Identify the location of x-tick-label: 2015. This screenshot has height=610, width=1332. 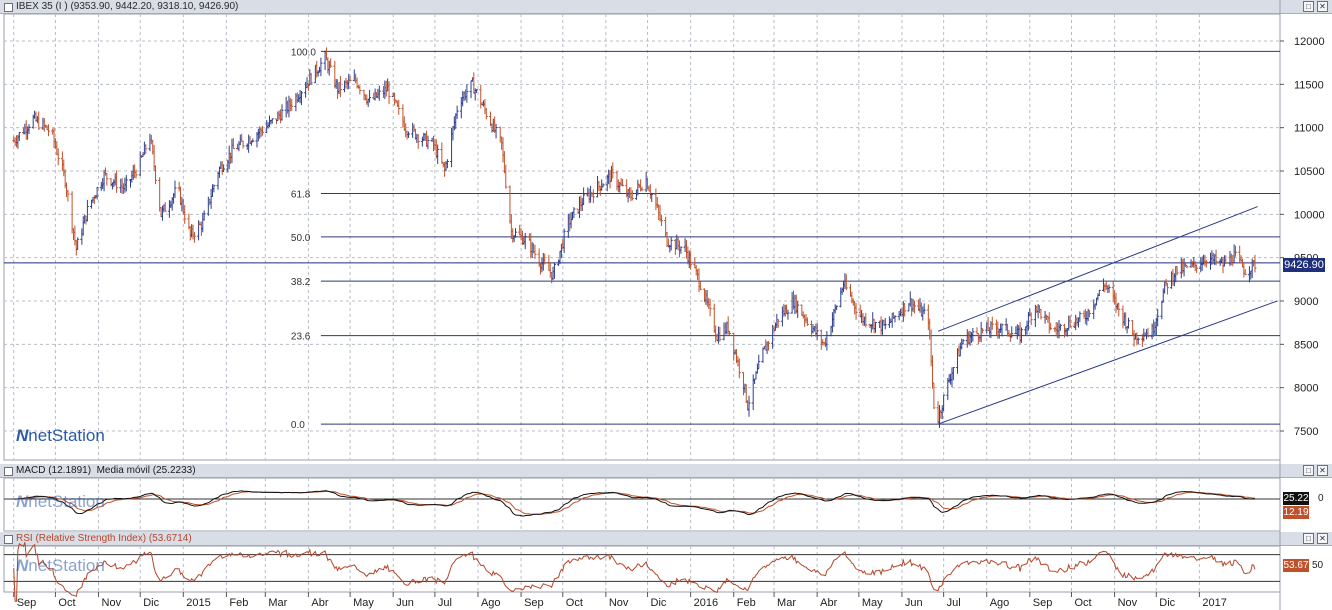
(198, 603).